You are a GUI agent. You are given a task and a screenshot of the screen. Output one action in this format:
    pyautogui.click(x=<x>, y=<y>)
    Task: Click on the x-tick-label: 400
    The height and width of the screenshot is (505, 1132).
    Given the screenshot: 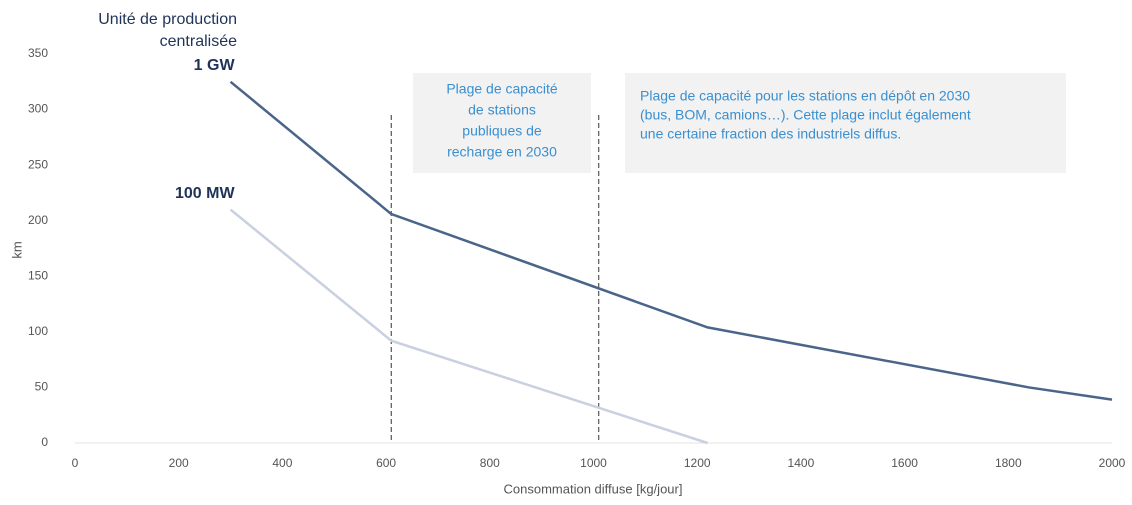 What is the action you would take?
    pyautogui.click(x=282, y=463)
    